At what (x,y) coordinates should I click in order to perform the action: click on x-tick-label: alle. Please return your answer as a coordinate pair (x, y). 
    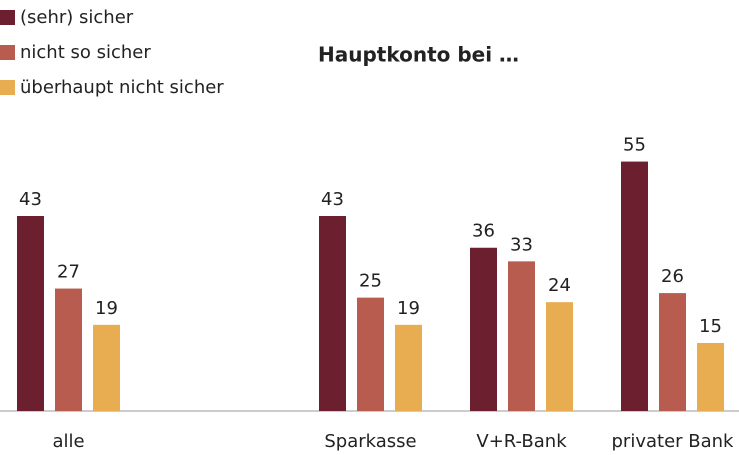
    Looking at the image, I should click on (68, 441).